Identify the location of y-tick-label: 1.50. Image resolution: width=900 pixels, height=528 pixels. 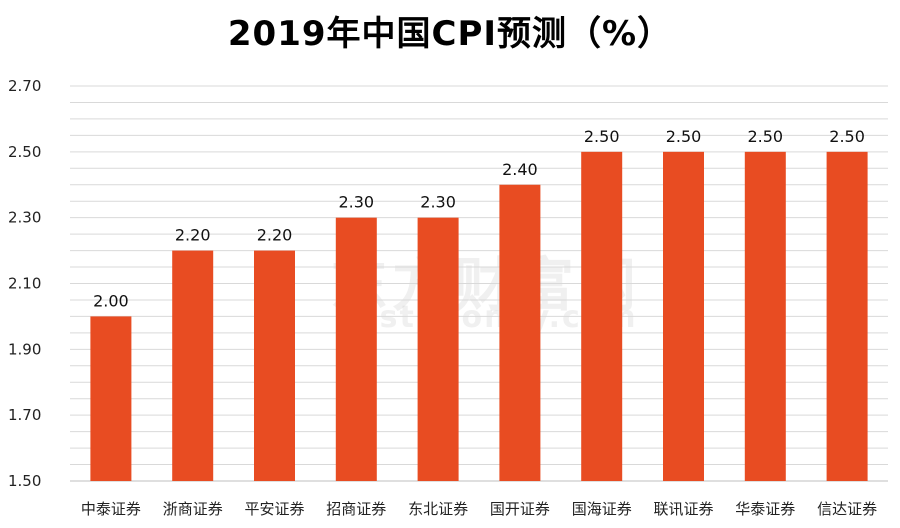
(24, 481).